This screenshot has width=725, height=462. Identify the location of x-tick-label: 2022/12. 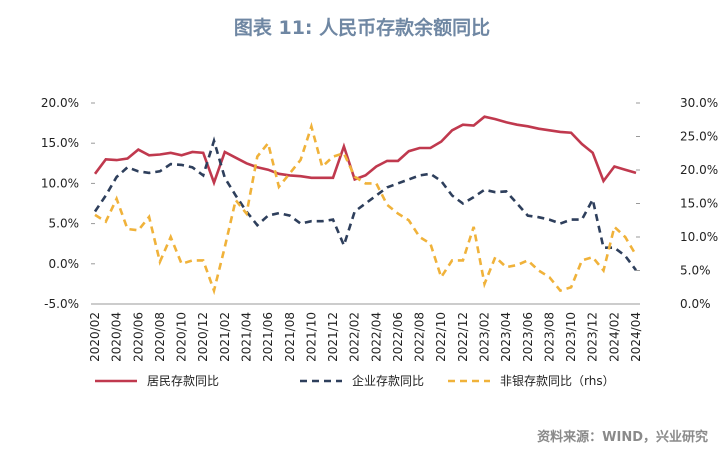
(463, 337).